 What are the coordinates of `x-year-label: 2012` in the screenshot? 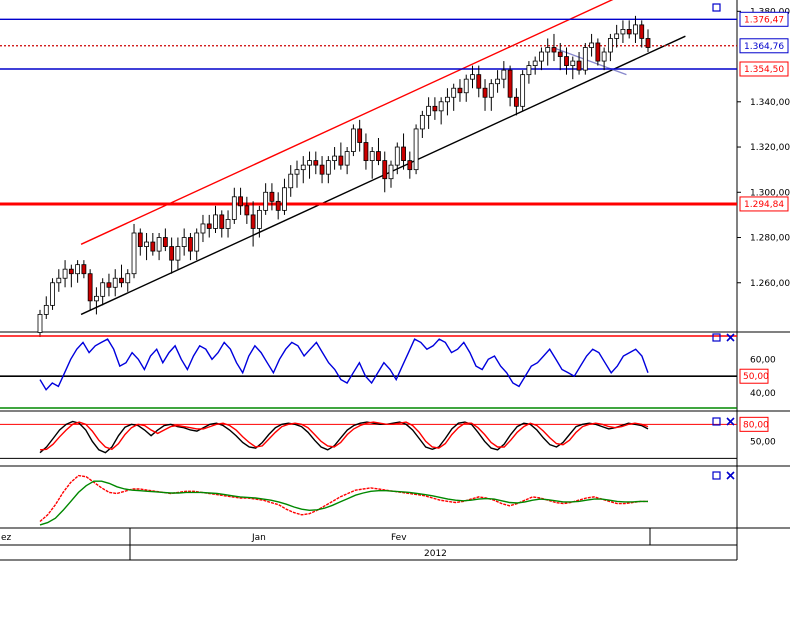 It's located at (435, 554).